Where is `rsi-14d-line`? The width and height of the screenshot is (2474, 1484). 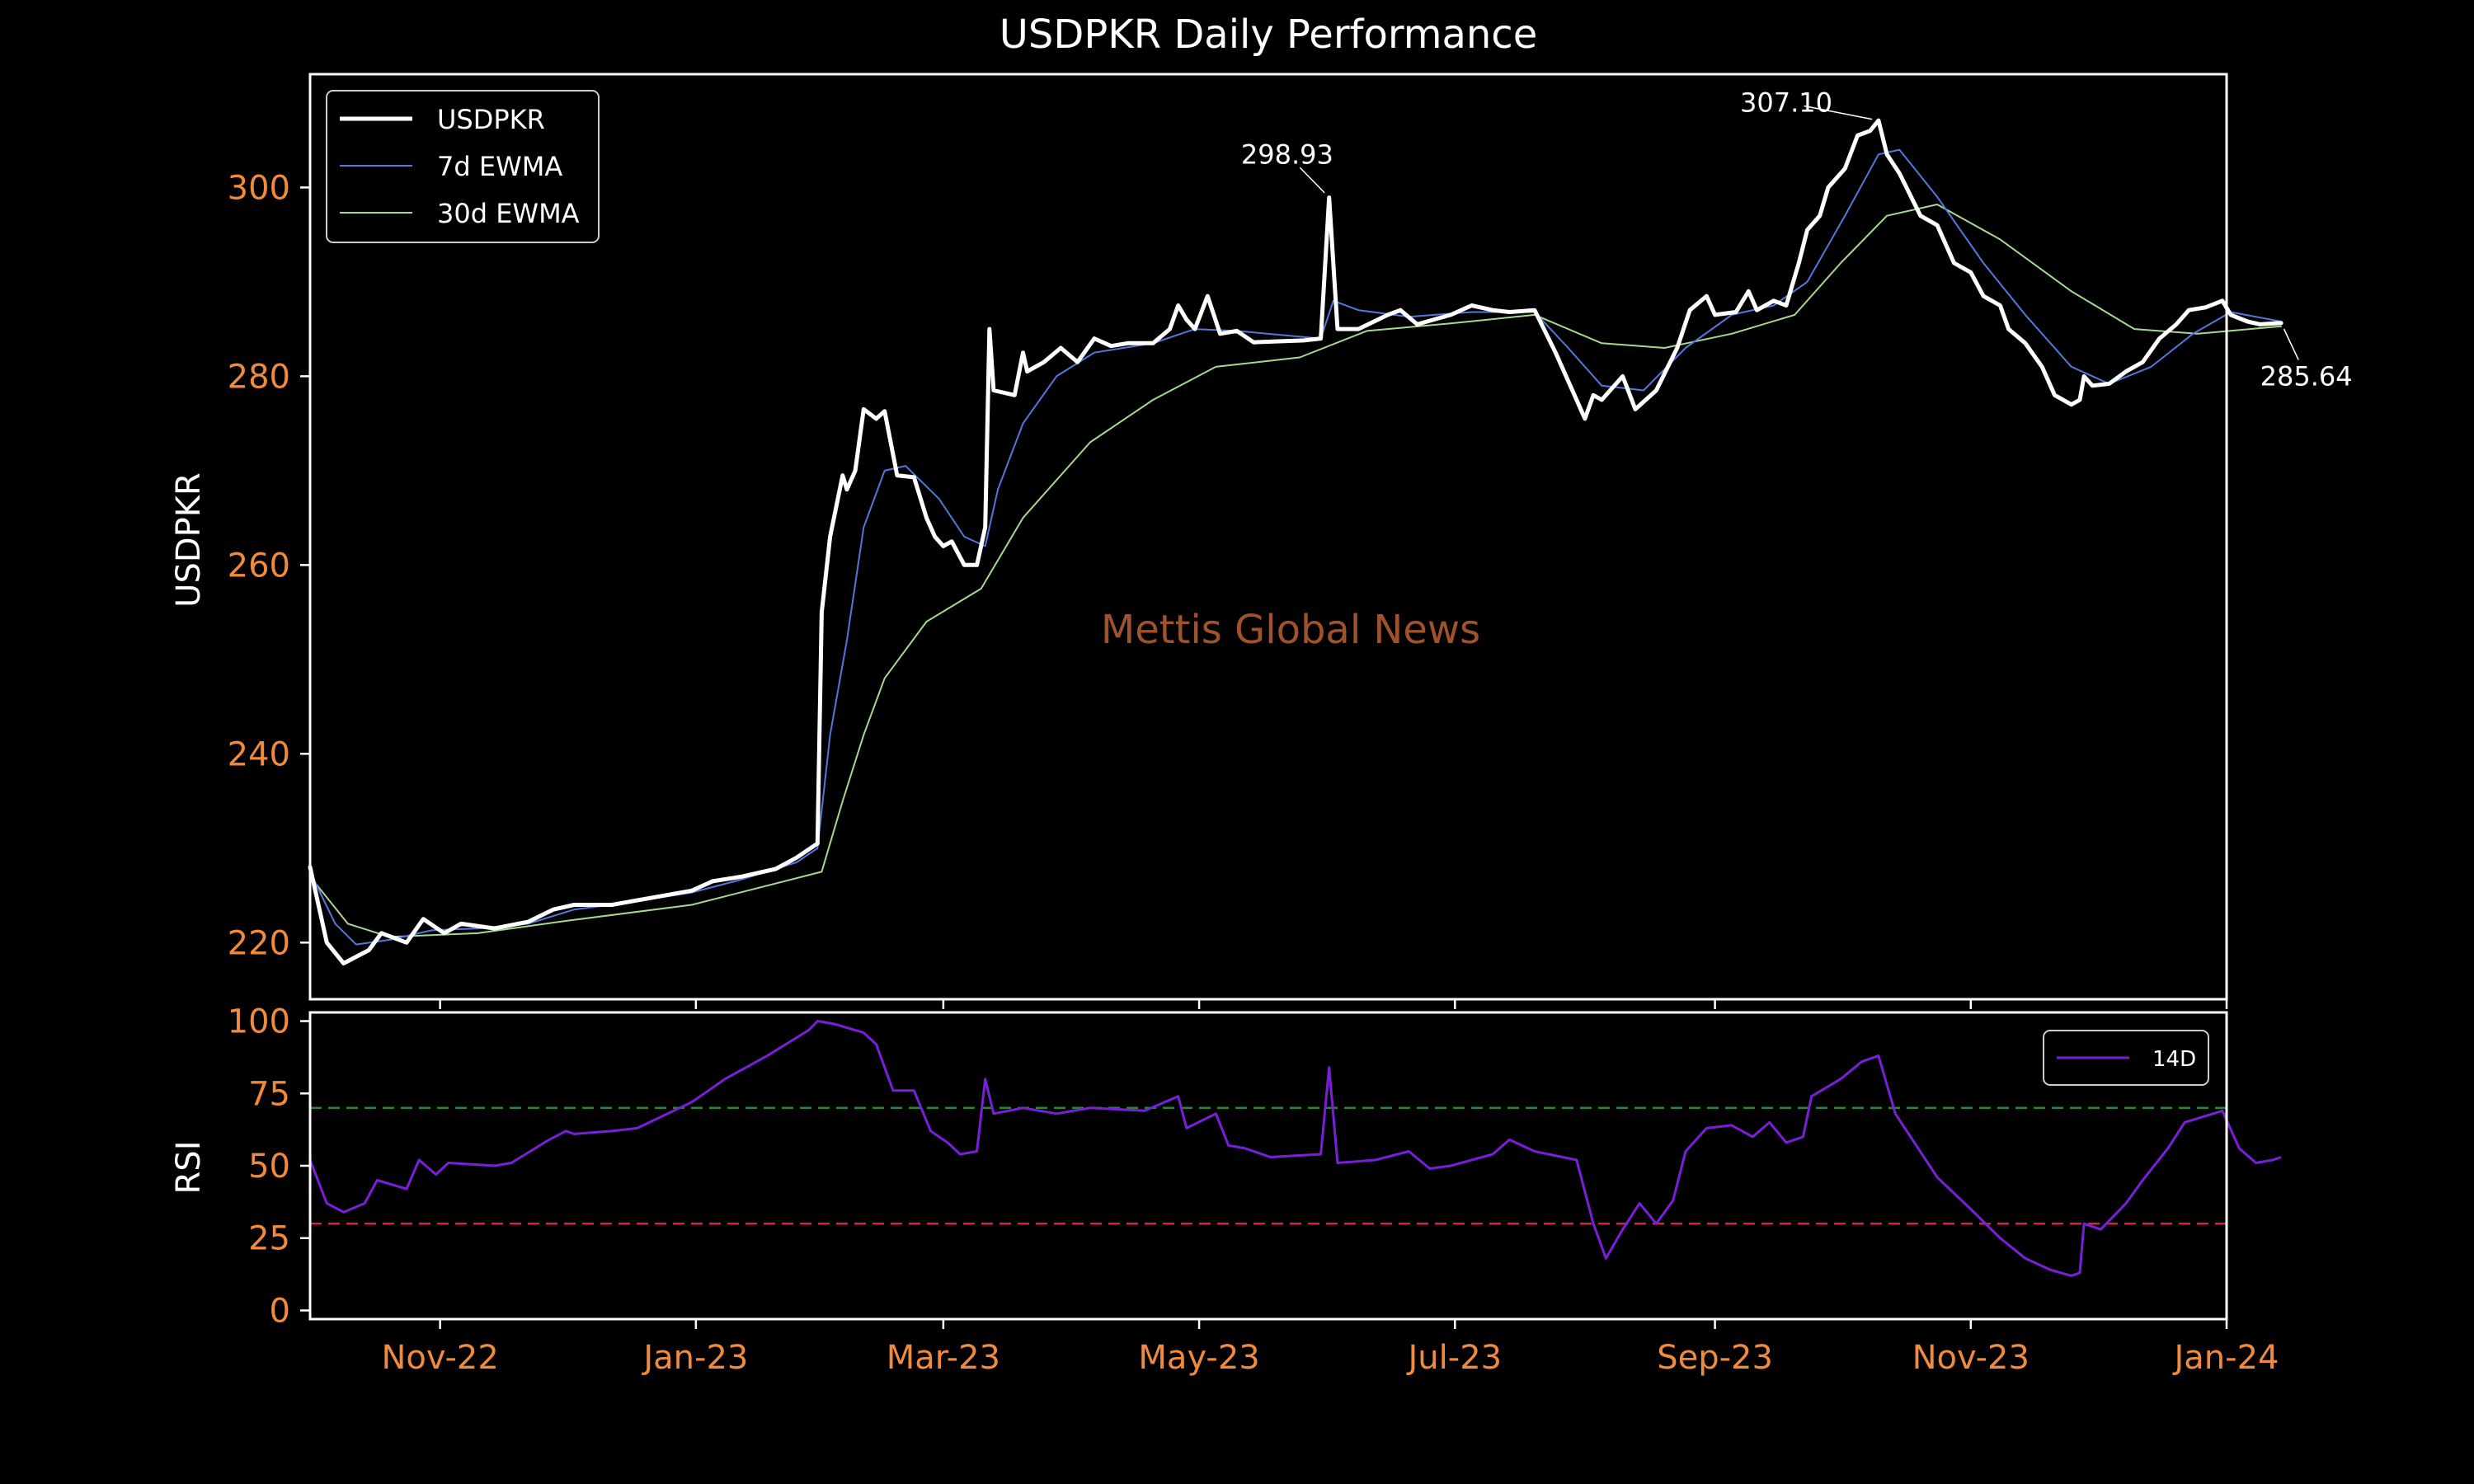 rsi-14d-line is located at coordinates (1295, 1148).